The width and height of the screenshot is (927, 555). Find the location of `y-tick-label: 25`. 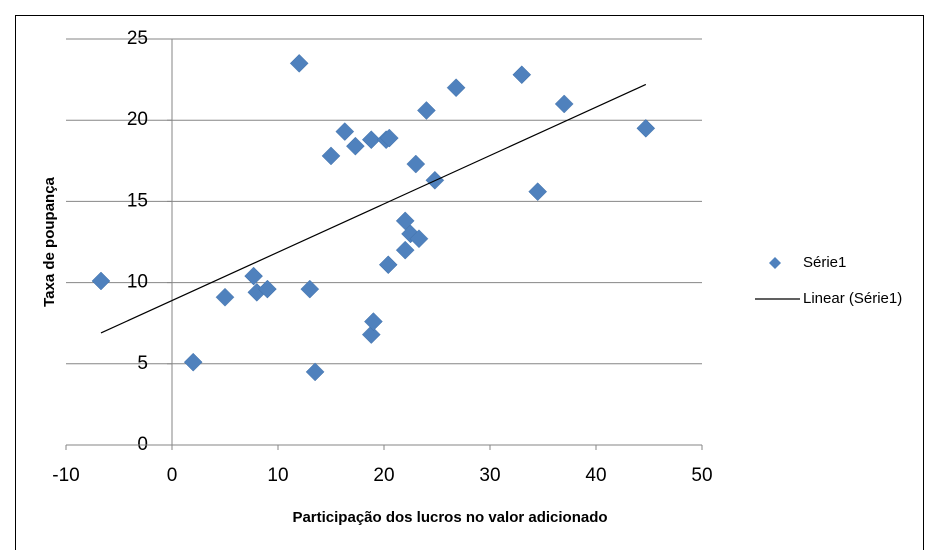

y-tick-label: 25 is located at coordinates (137, 38).